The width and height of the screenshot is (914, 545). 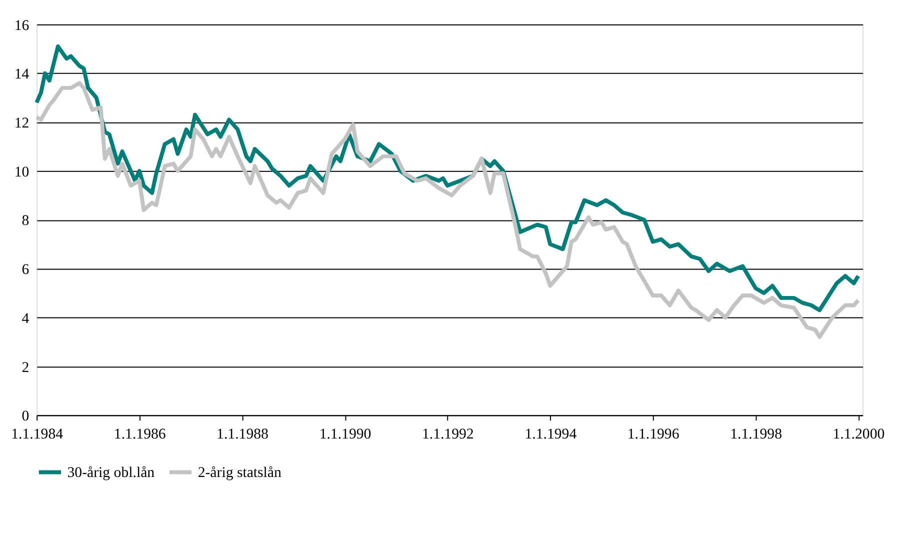 What do you see at coordinates (26, 368) in the screenshot?
I see `y-tick-label: 2` at bounding box center [26, 368].